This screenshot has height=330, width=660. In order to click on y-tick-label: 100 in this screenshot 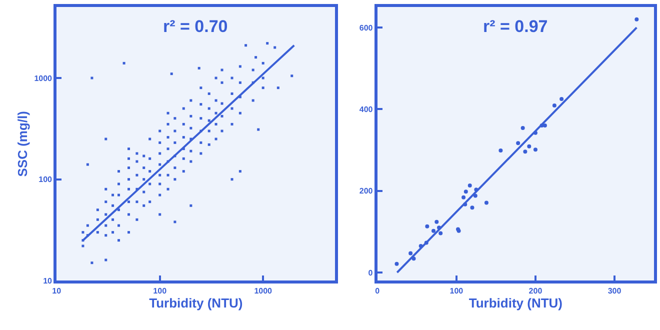, I will do `click(45, 179)`.